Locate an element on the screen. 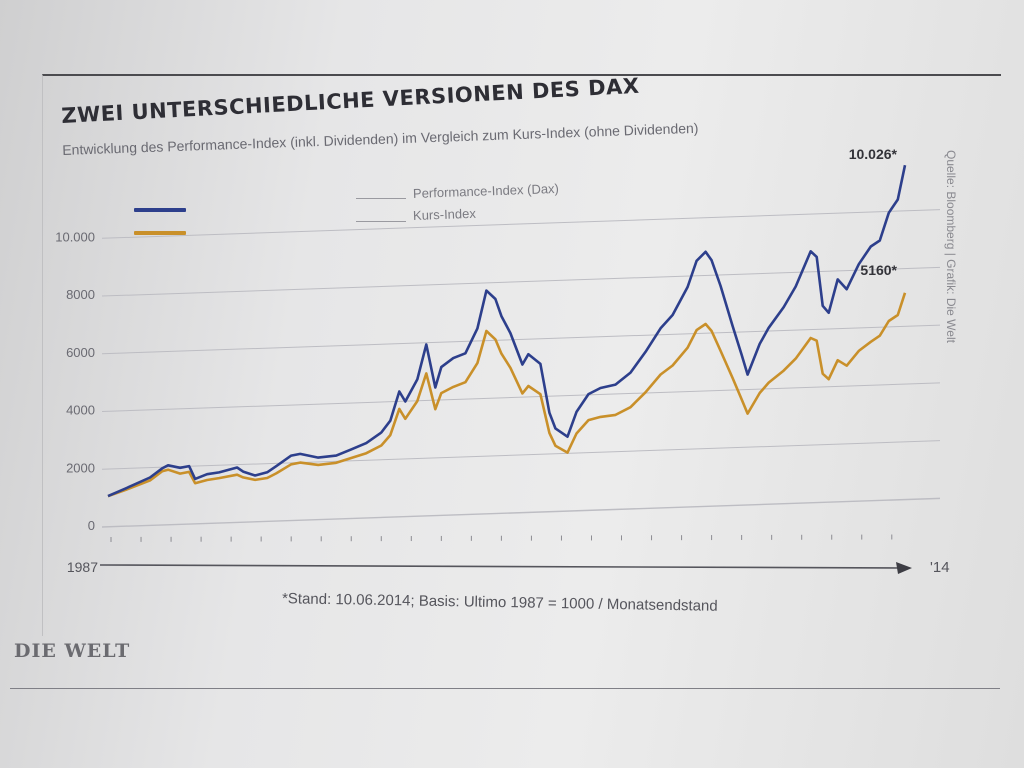 The image size is (1024, 768). annotation-kurs: 5160* is located at coordinates (878, 270).